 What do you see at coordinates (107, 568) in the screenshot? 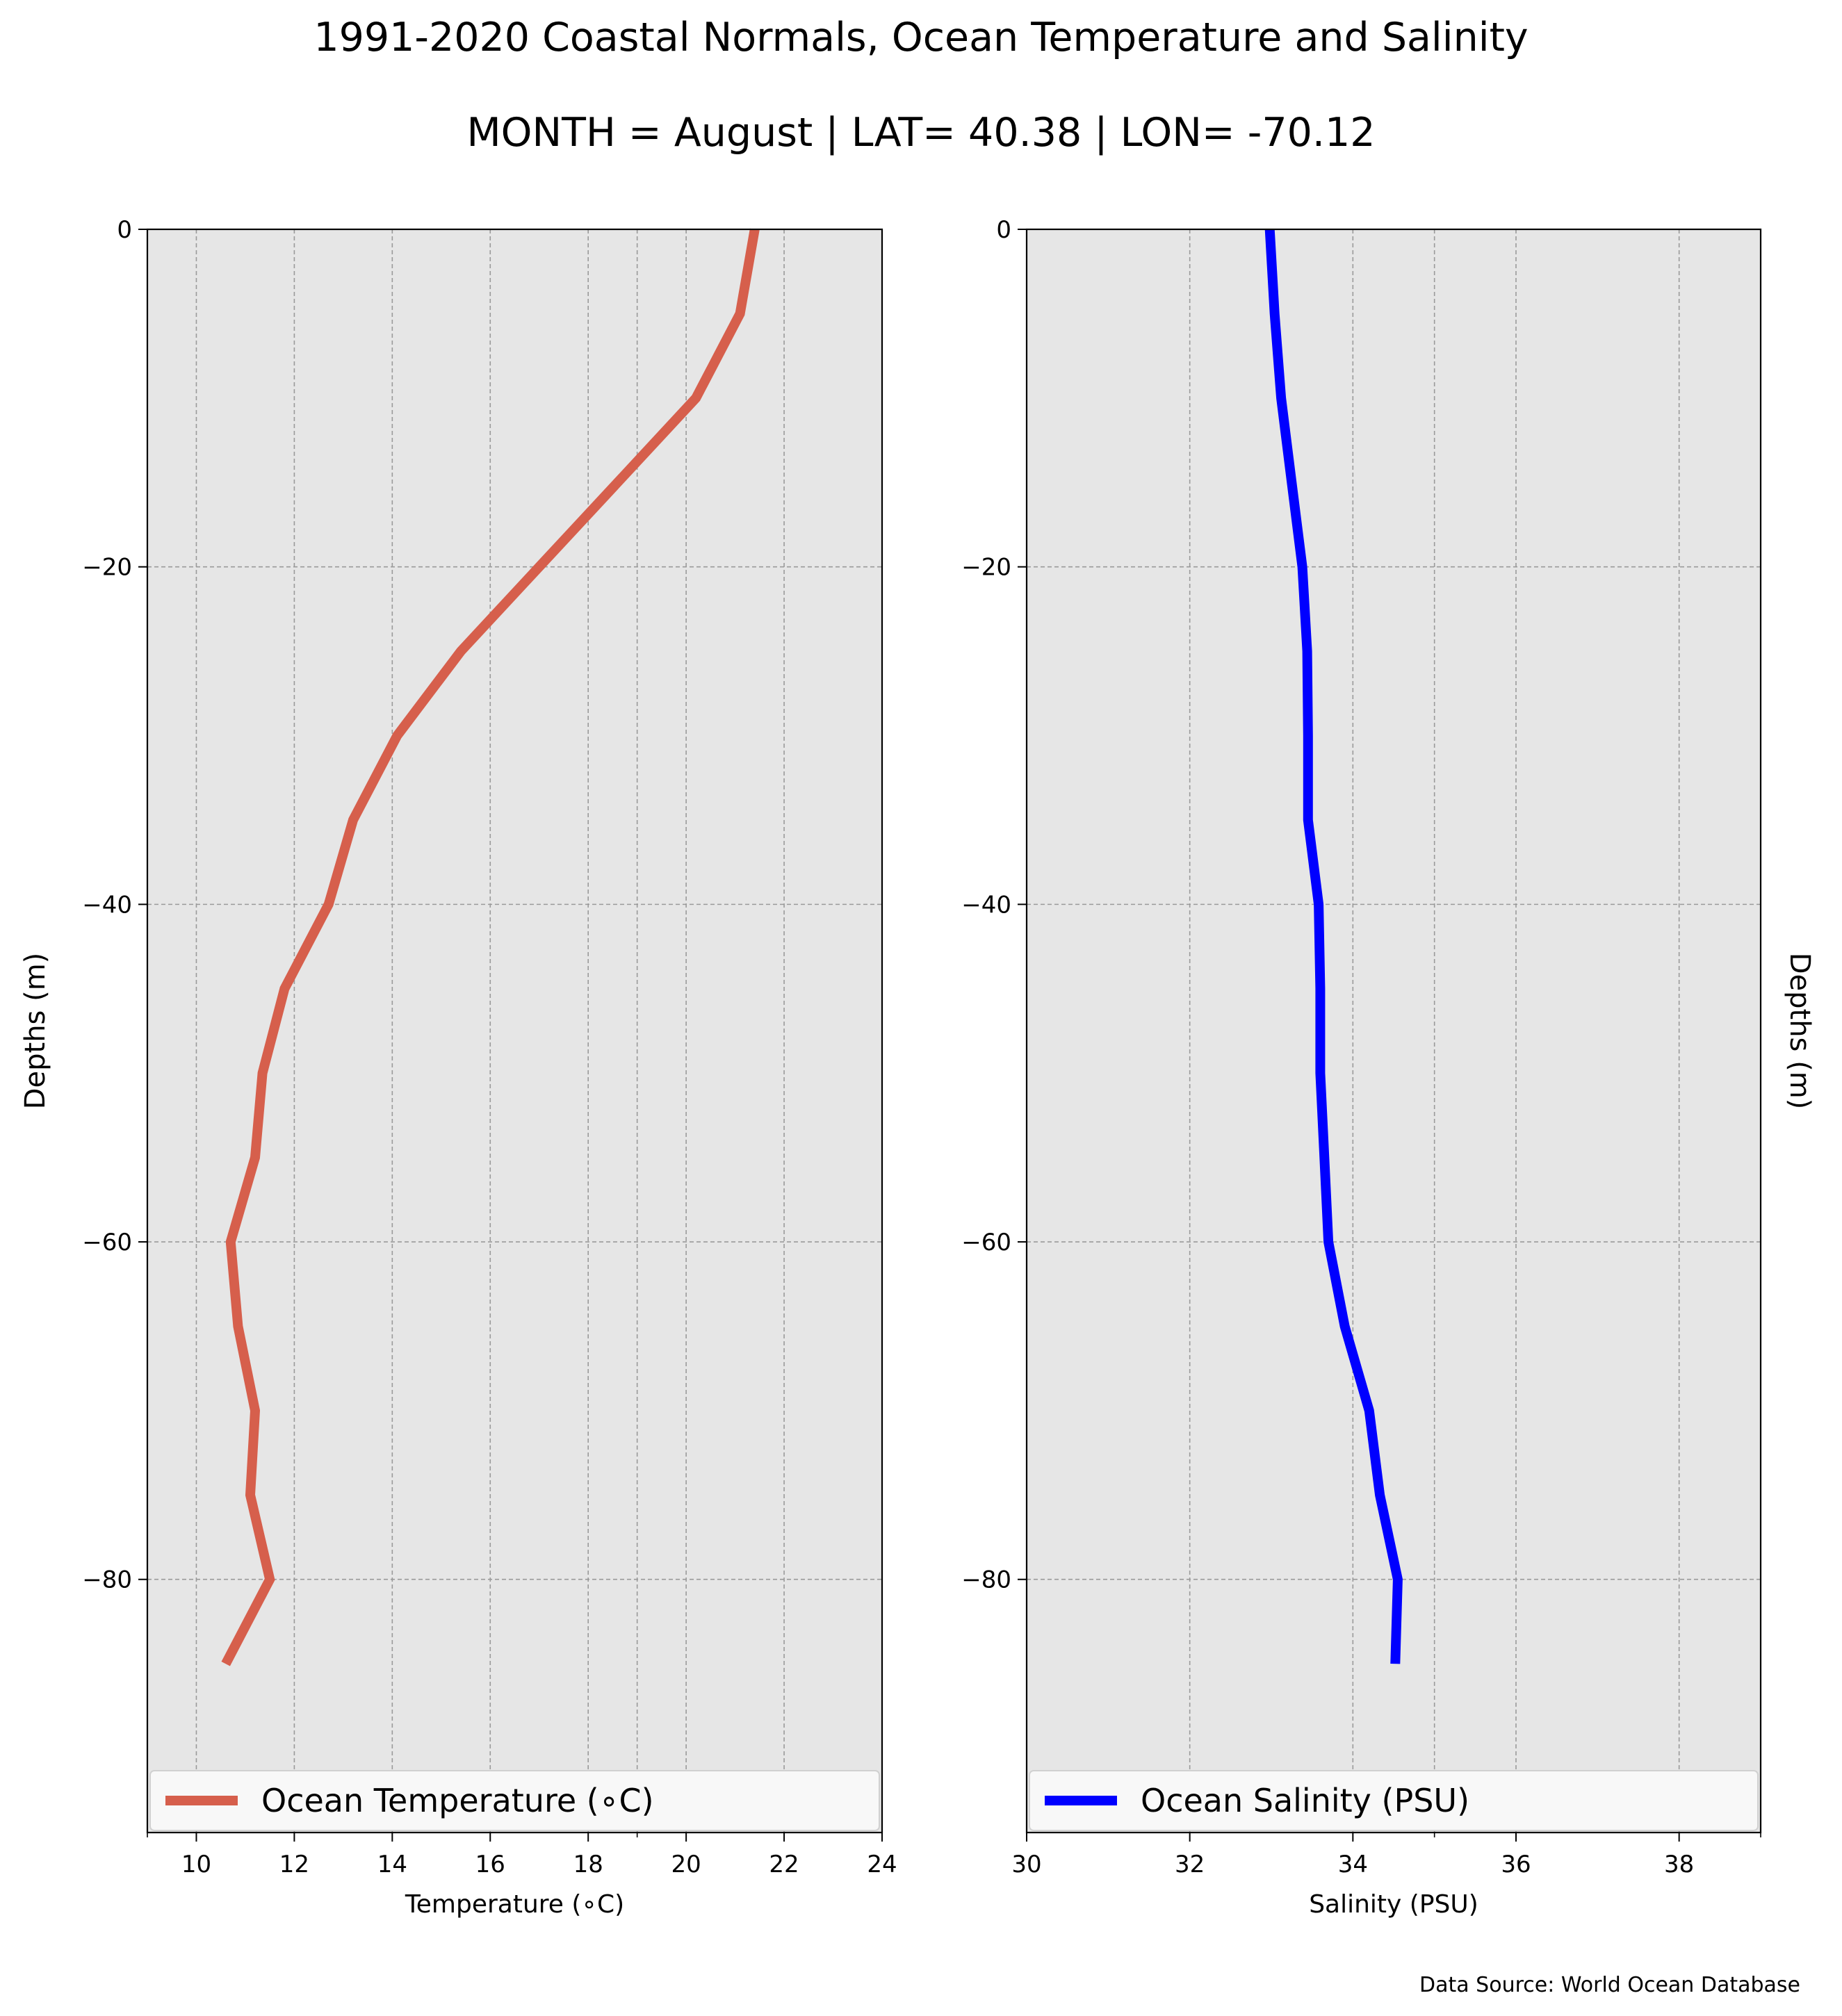
I see `temperature-y-tick-label: −20` at bounding box center [107, 568].